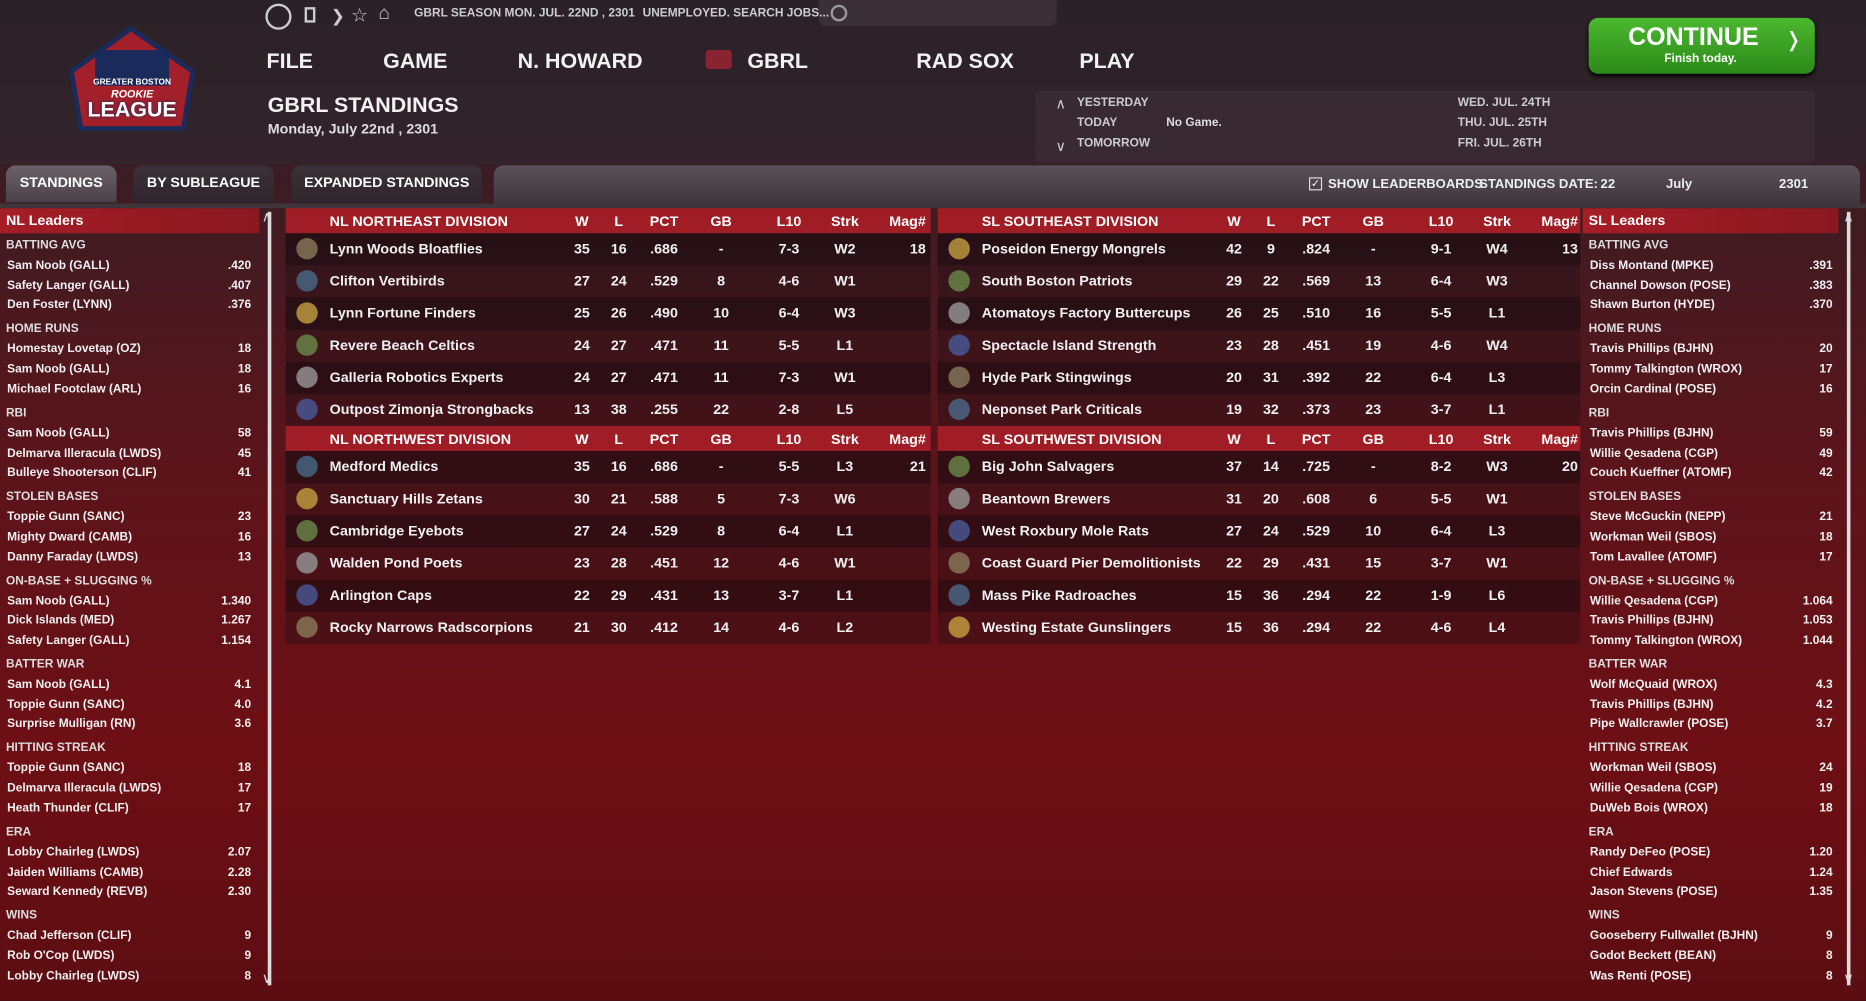 The width and height of the screenshot is (1866, 1001). I want to click on leader-name: Orcin Cardinal (POSE), so click(1653, 389).